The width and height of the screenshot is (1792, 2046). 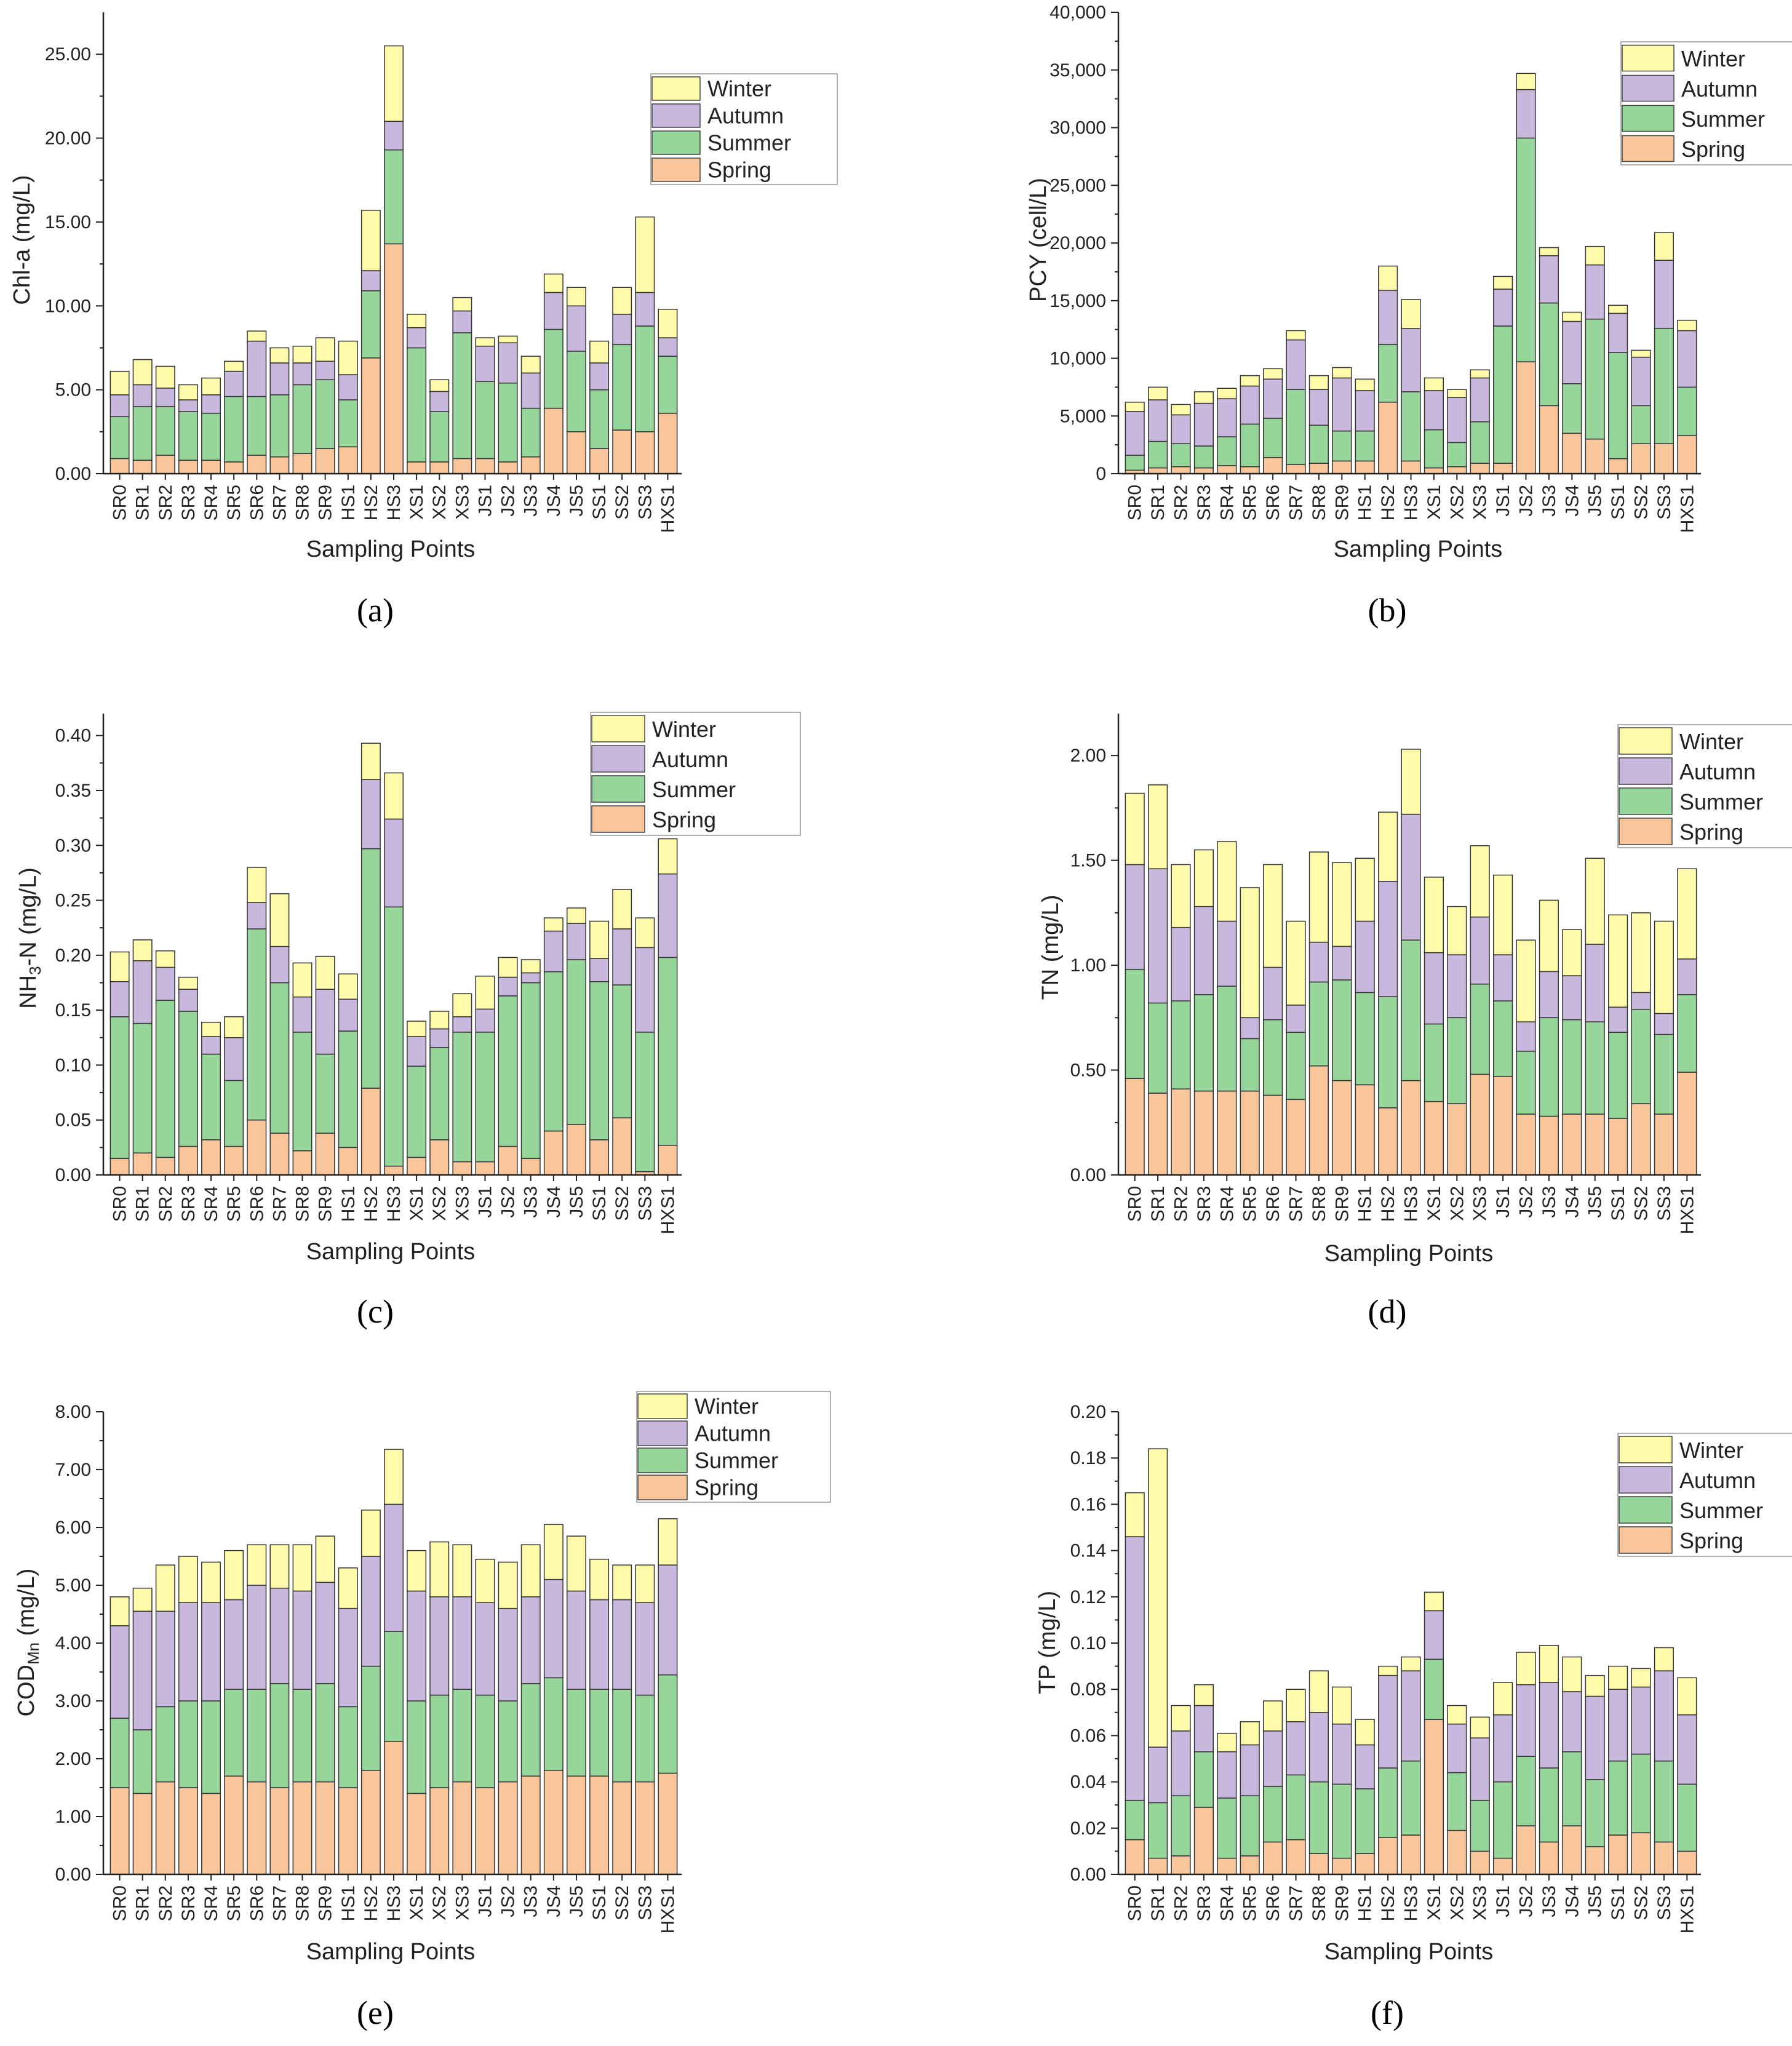 What do you see at coordinates (1296, 1204) in the screenshot?
I see `chart-d-xtick-label: SR7` at bounding box center [1296, 1204].